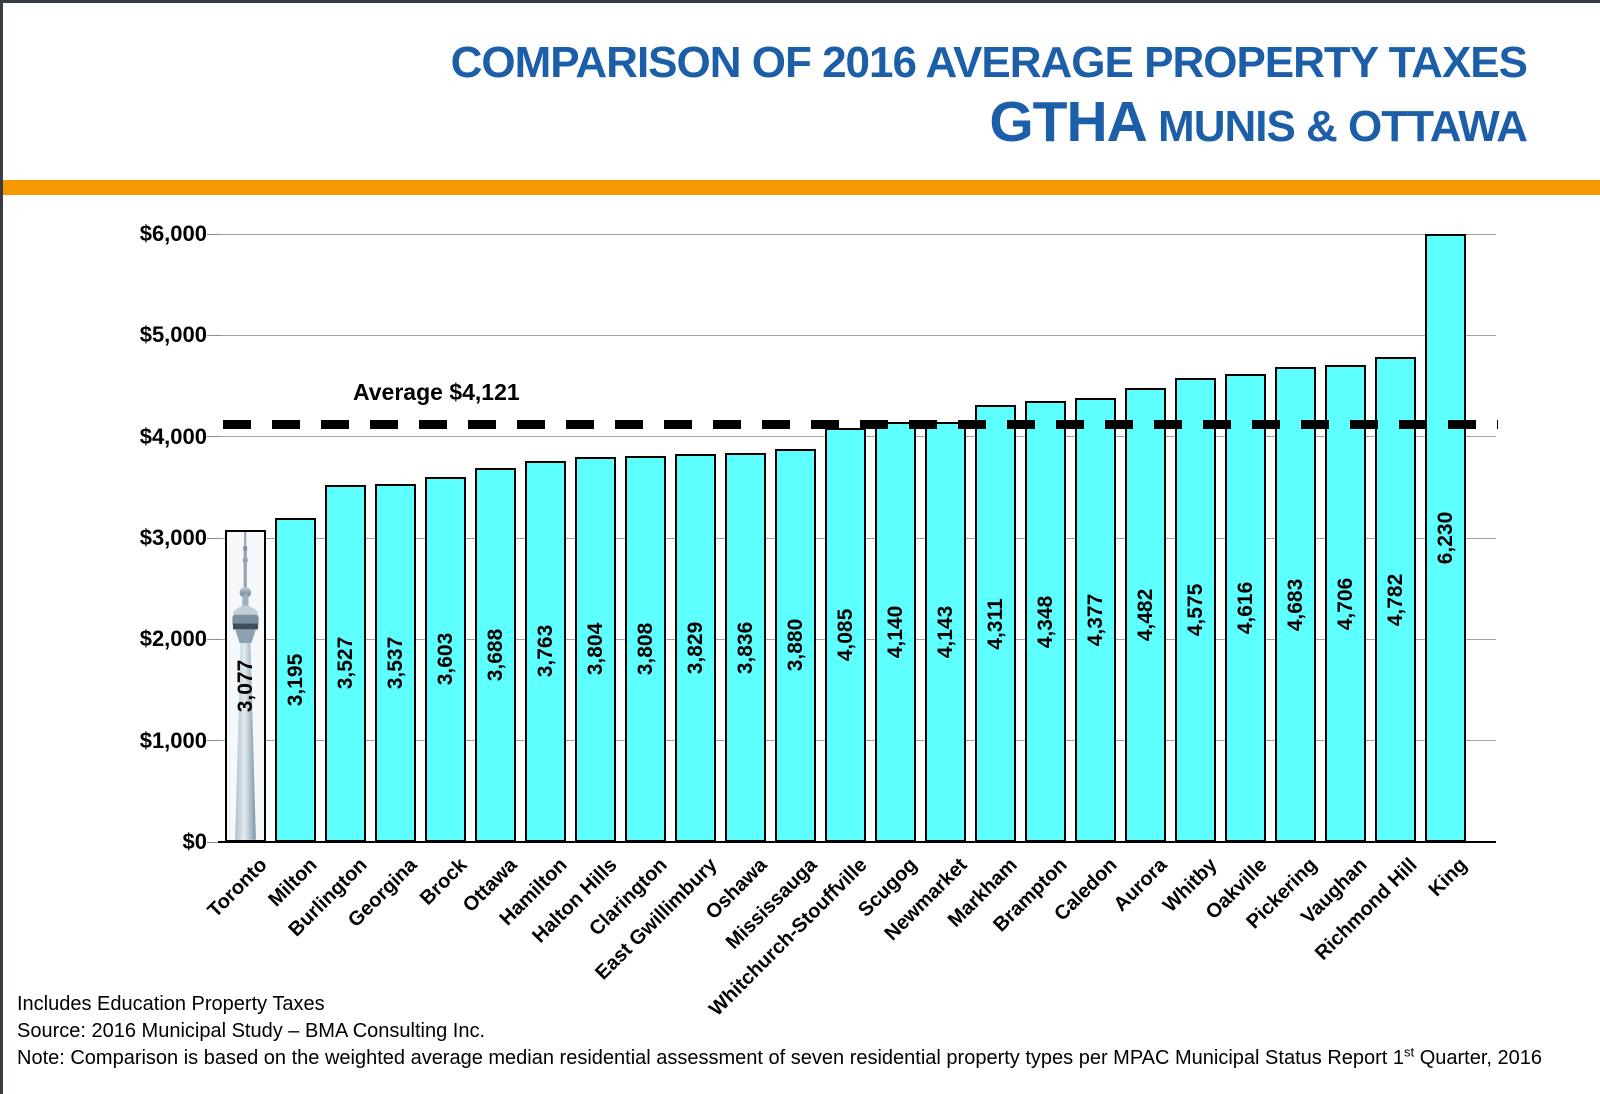  I want to click on bar-toronto: 3,077, so click(245, 686).